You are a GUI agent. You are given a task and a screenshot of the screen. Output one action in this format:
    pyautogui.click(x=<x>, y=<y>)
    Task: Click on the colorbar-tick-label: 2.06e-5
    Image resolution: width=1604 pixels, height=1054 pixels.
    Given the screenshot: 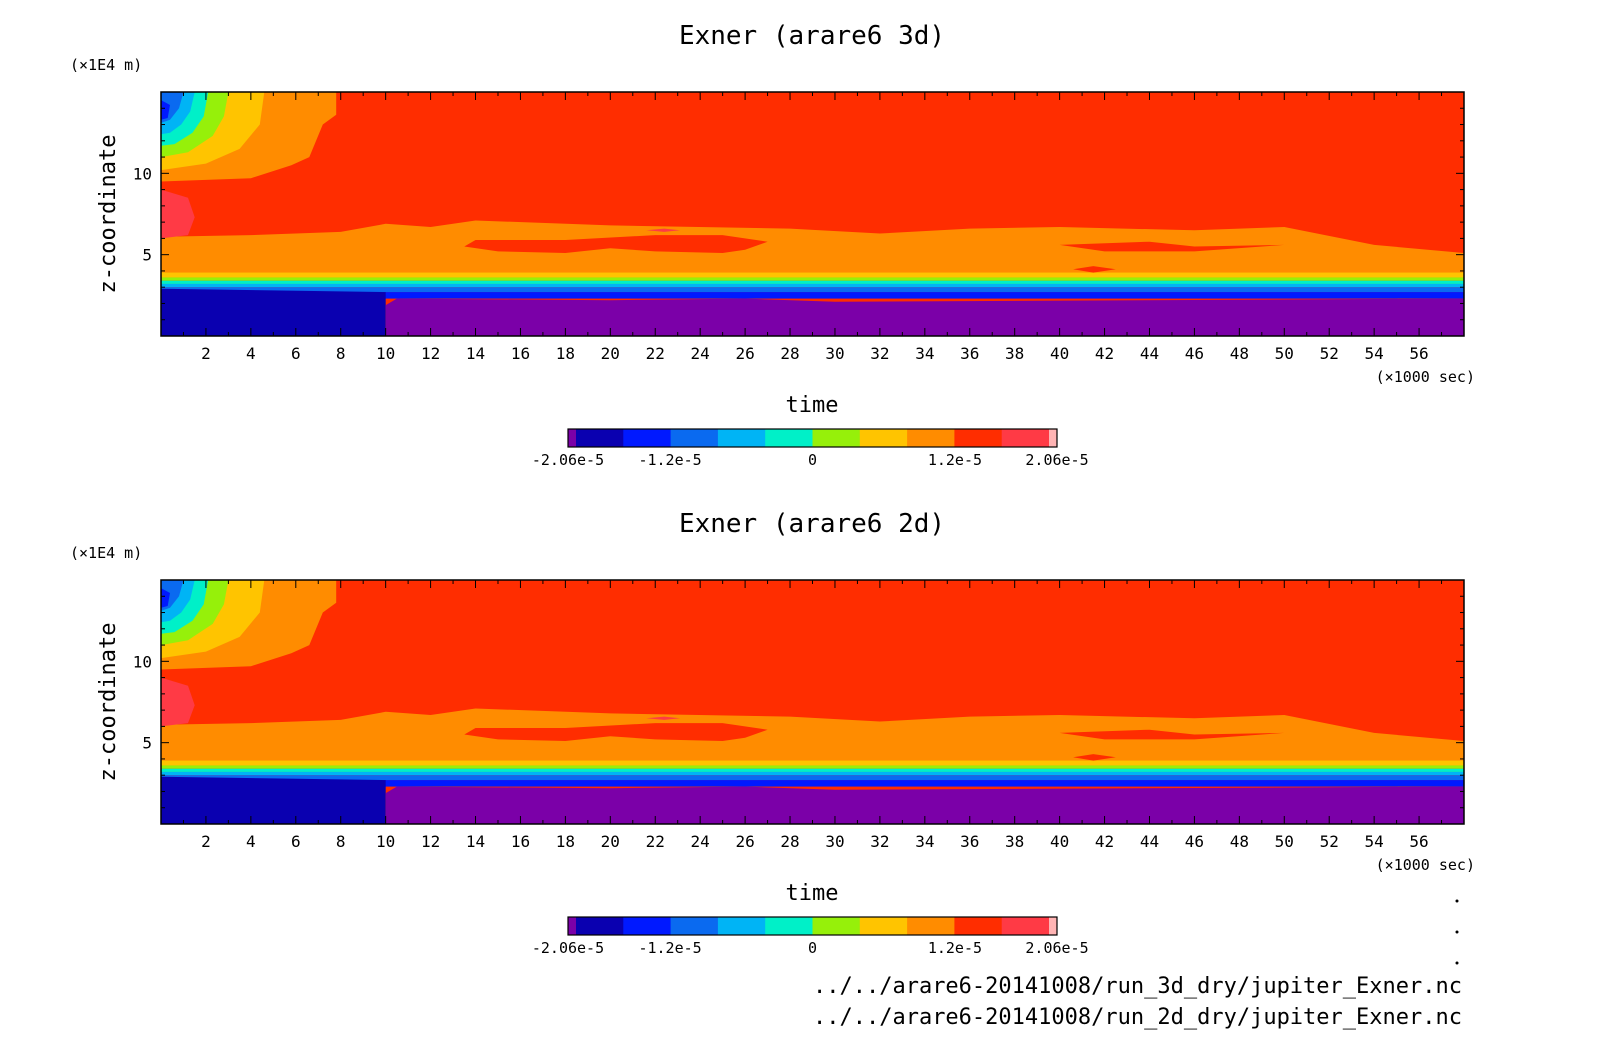 What is the action you would take?
    pyautogui.click(x=1056, y=948)
    